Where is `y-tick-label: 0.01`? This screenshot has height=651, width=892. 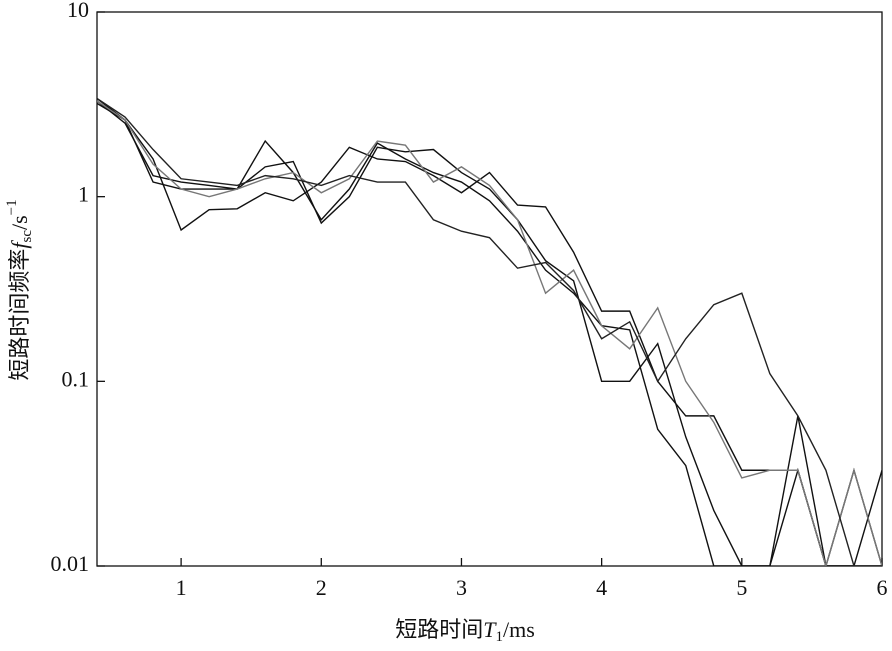 y-tick-label: 0.01 is located at coordinates (70, 563).